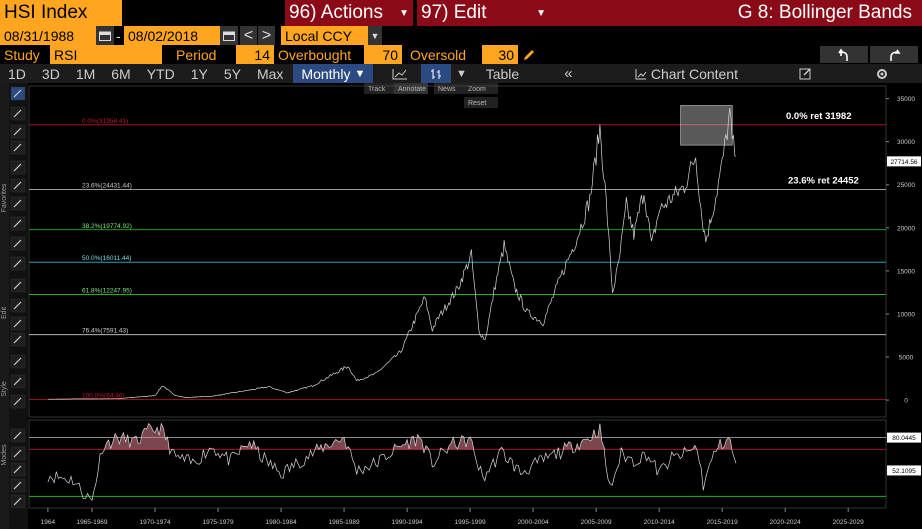 The image size is (922, 529). What do you see at coordinates (18, 131) in the screenshot?
I see `text-tool-icon` at bounding box center [18, 131].